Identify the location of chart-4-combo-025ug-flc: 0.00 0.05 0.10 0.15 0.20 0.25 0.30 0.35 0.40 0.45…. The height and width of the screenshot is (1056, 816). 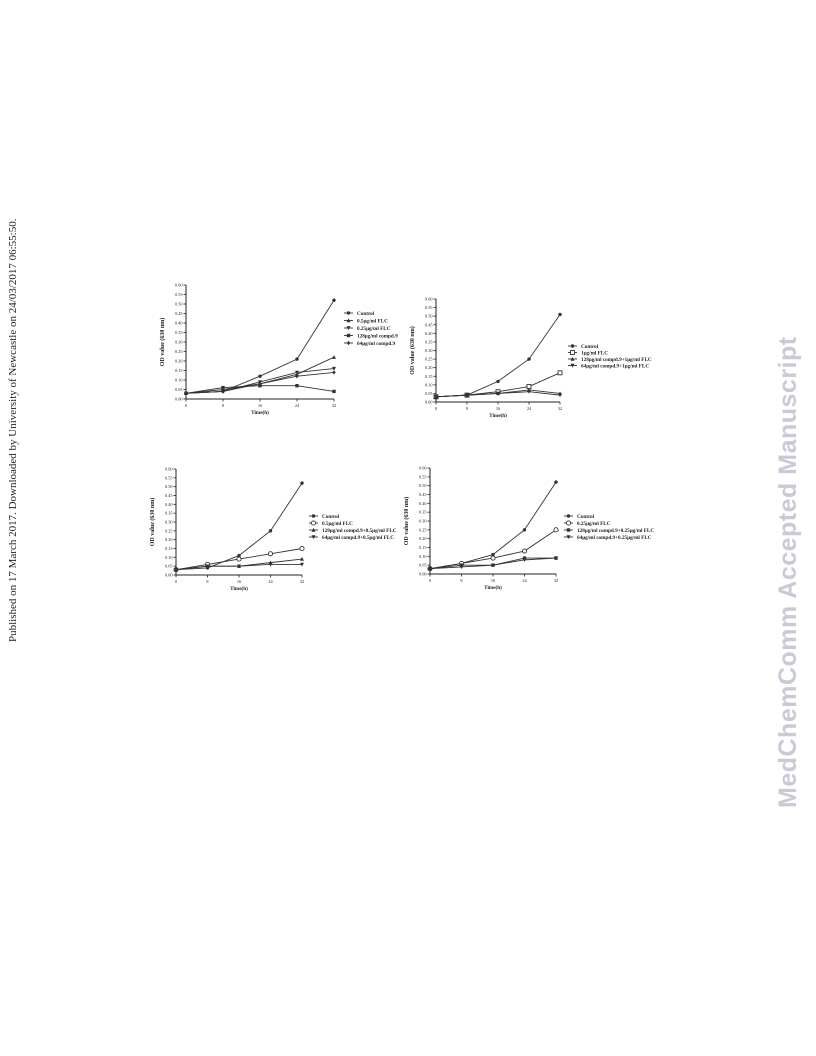
(528, 529).